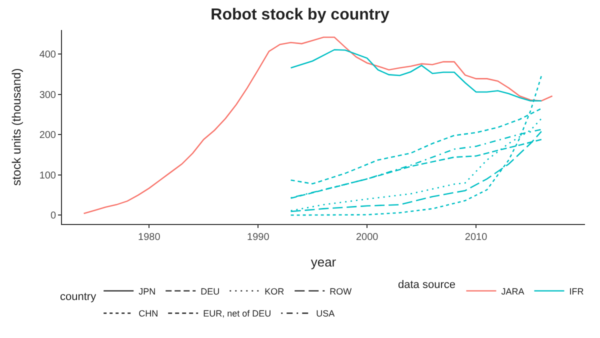 Image resolution: width=600 pixels, height=338 pixels. Describe the element at coordinates (258, 237) in the screenshot. I see `x-tick-label: 1990` at that location.